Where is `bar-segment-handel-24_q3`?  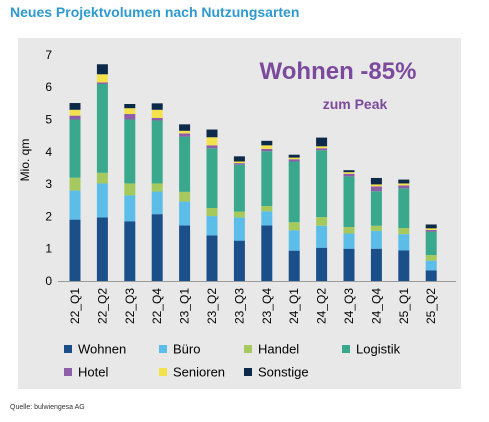
bar-segment-handel-24_q3 is located at coordinates (349, 230).